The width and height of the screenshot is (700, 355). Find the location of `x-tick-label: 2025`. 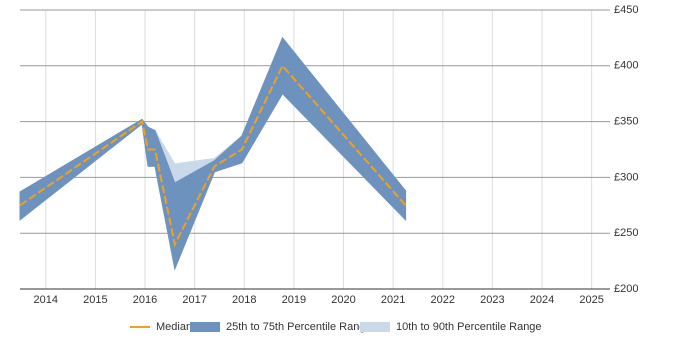

x-tick-label: 2025 is located at coordinates (591, 300).